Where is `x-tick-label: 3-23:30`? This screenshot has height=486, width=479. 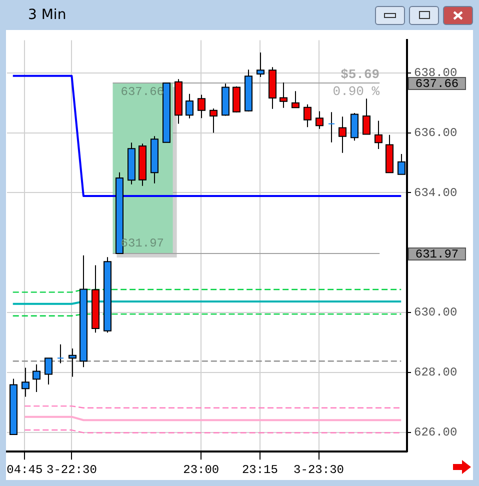 x-tick-label: 3-23:30 is located at coordinates (319, 469).